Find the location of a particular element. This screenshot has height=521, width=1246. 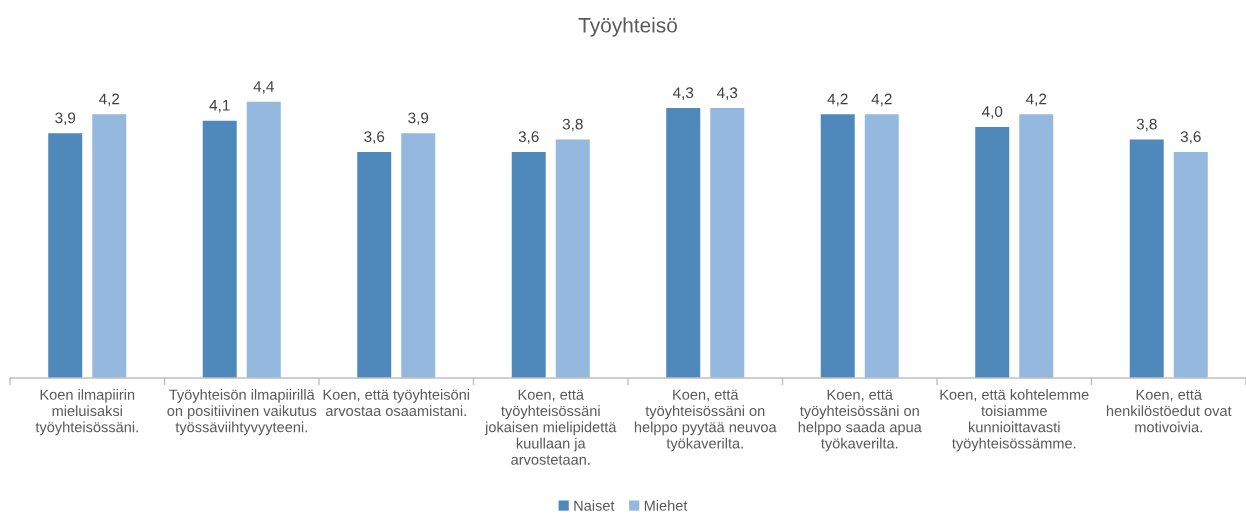

x-tick-label: Koen ilmapiirin mieluisaksi työyhteisössäni. is located at coordinates (86, 412).